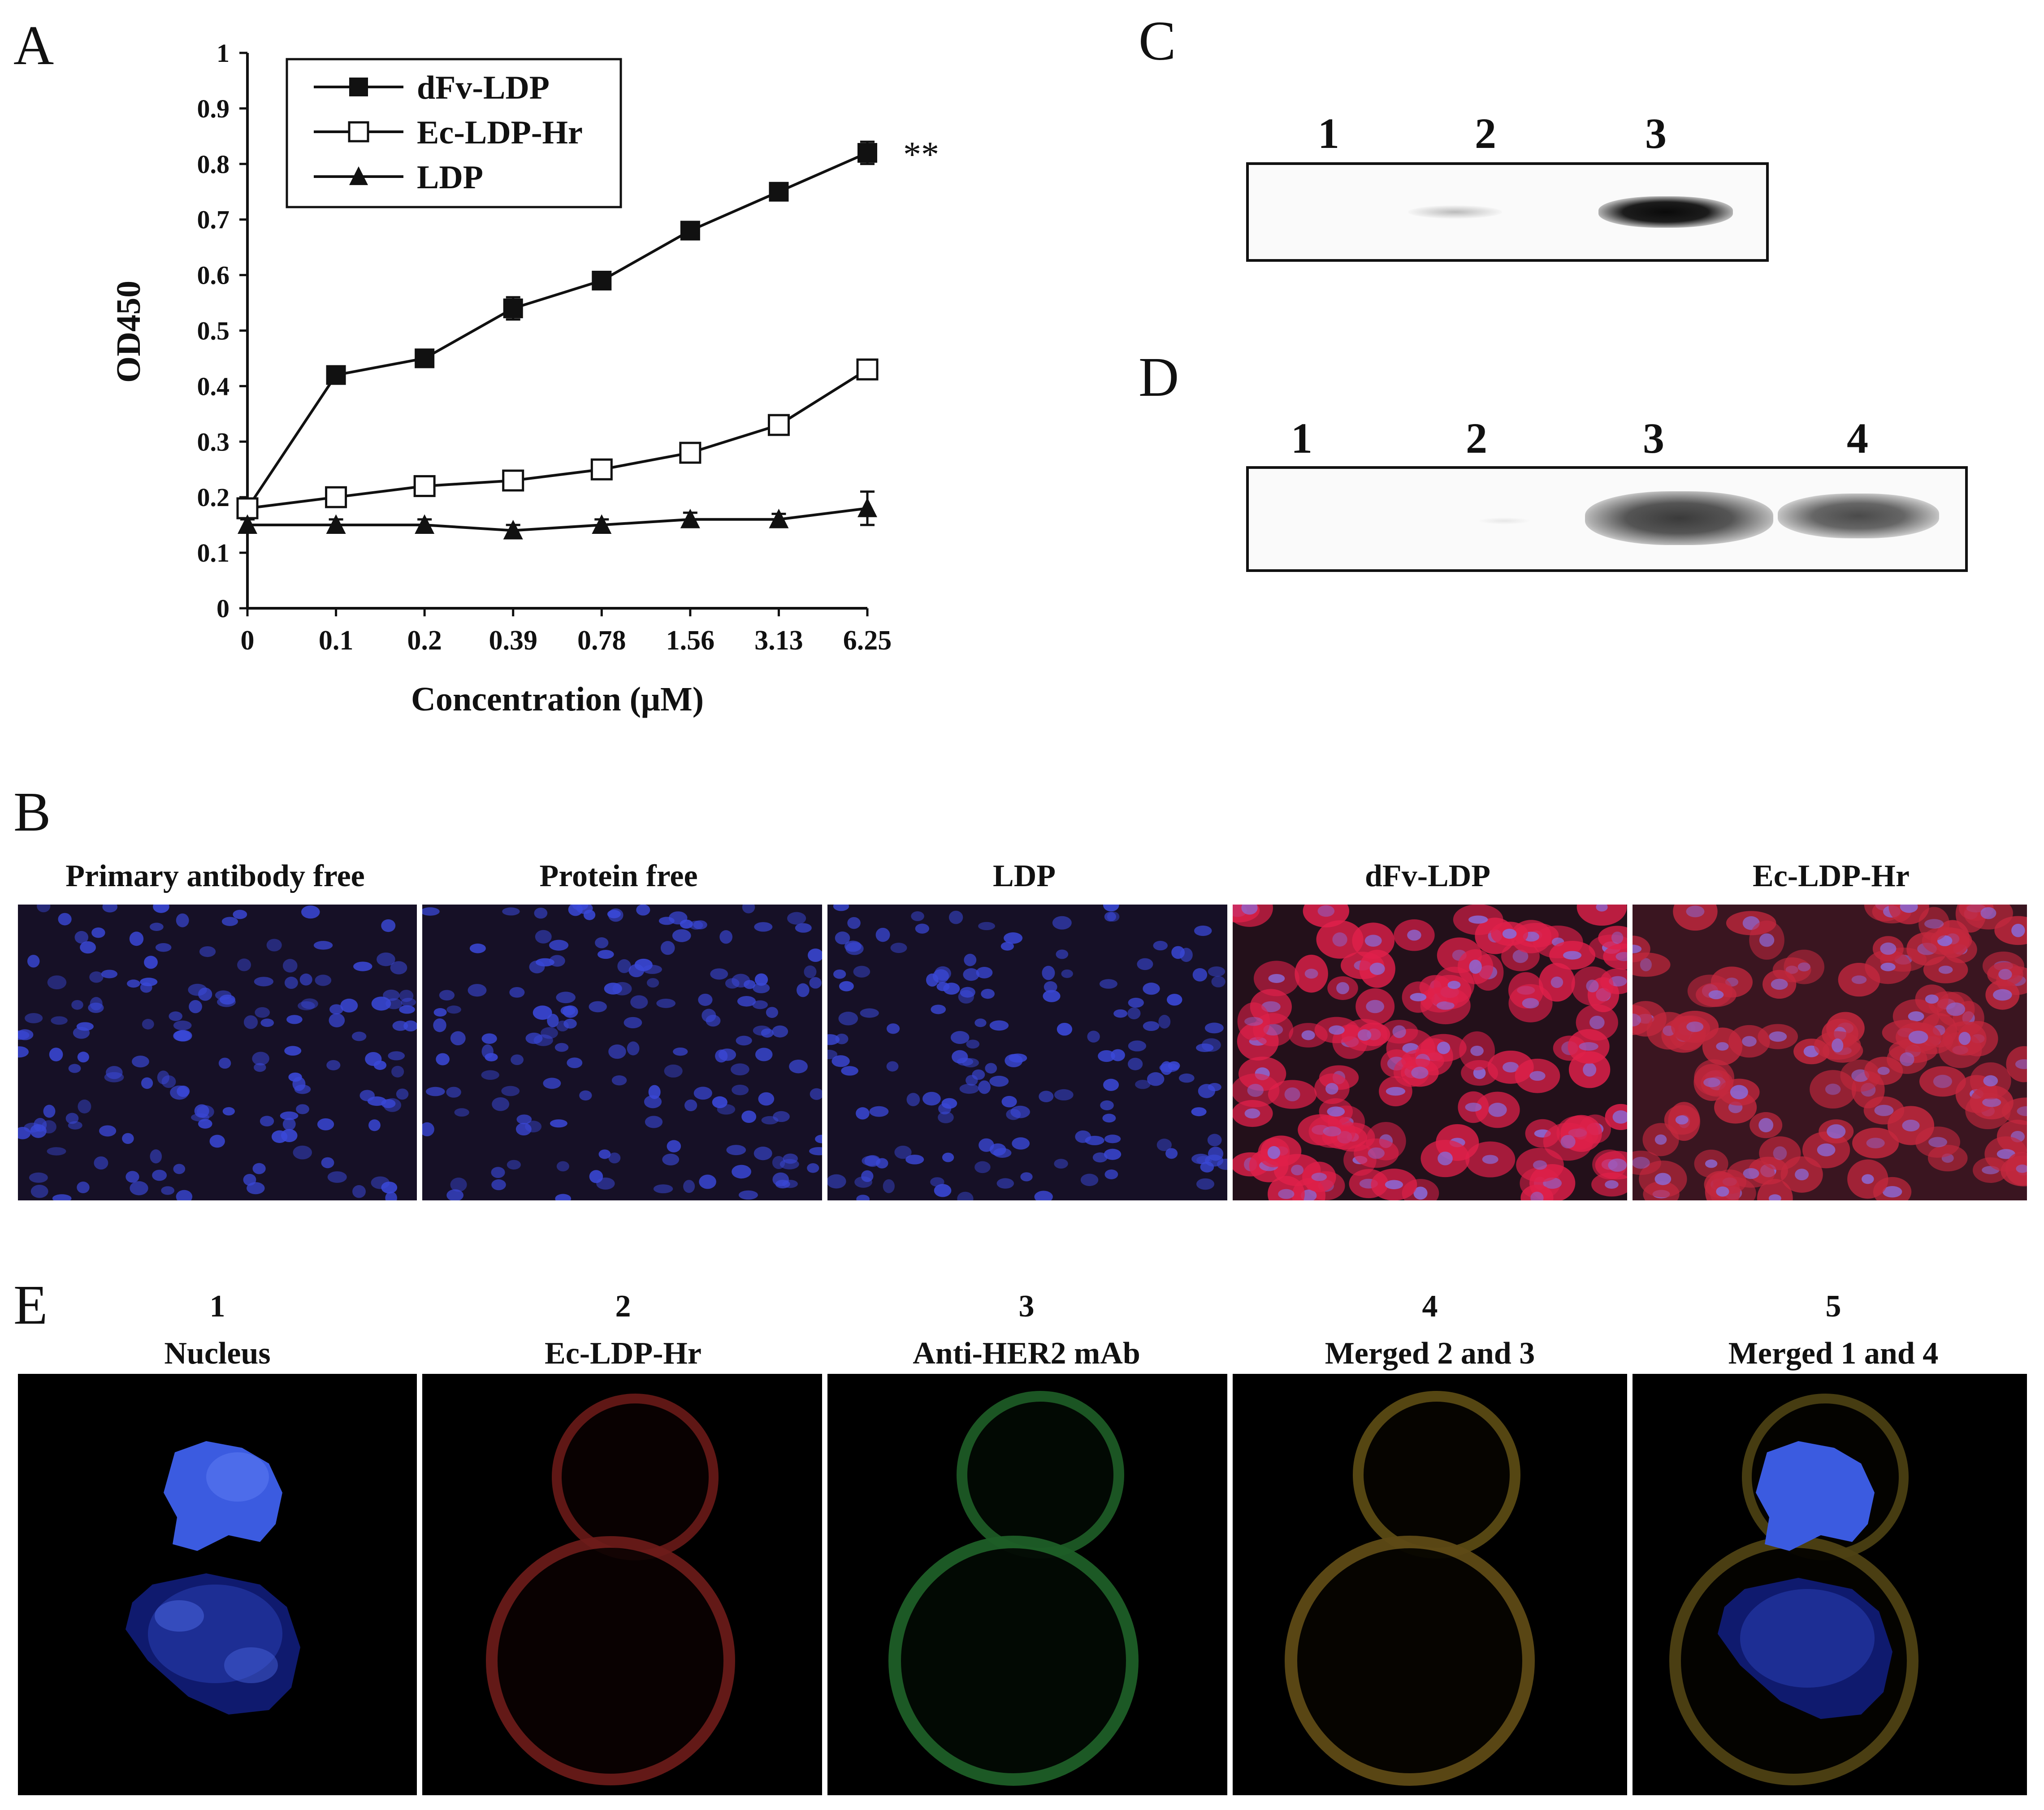 The height and width of the screenshot is (1810, 2044). What do you see at coordinates (1833, 1306) in the screenshot?
I see `panel-e-number-5: 5` at bounding box center [1833, 1306].